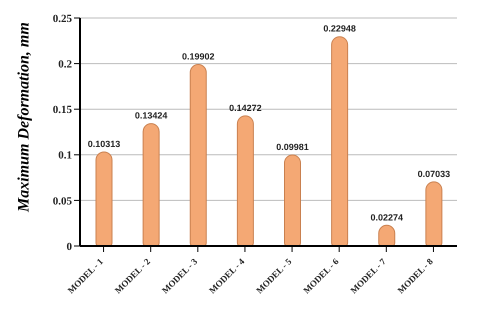 Image resolution: width=480 pixels, height=329 pixels. I want to click on data-label: 0.14272, so click(245, 107).